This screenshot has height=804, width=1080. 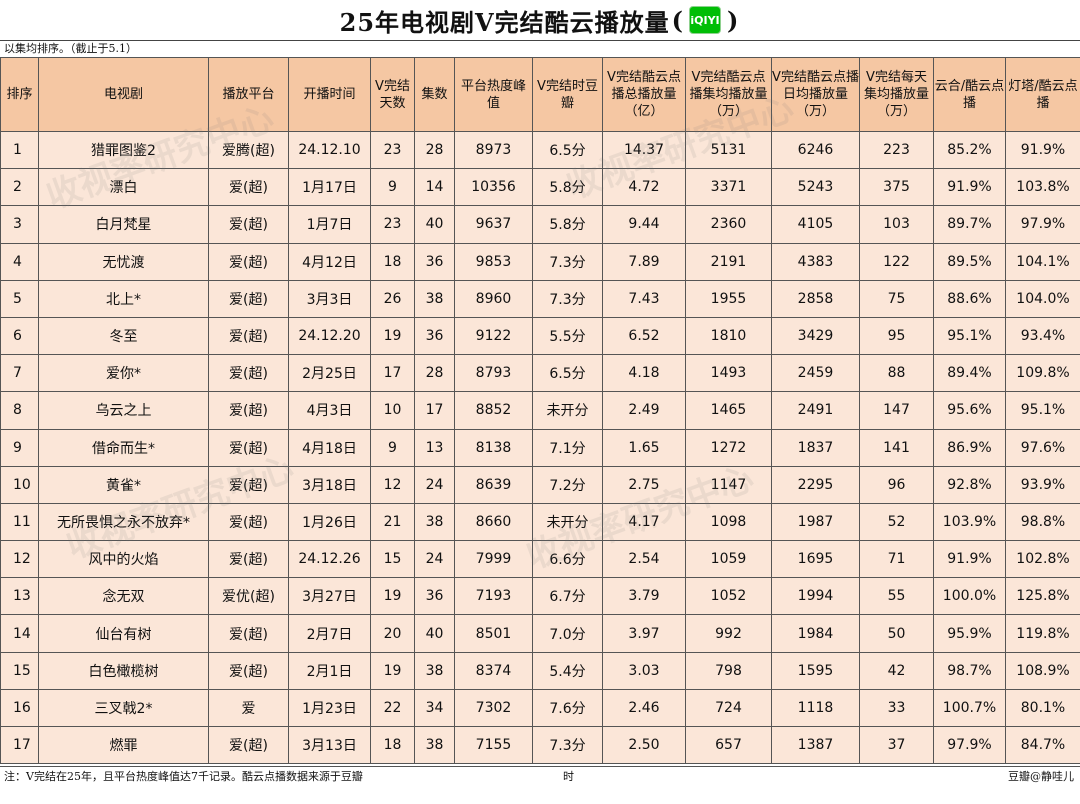 I want to click on table-cell: 3月3日, so click(x=329, y=298).